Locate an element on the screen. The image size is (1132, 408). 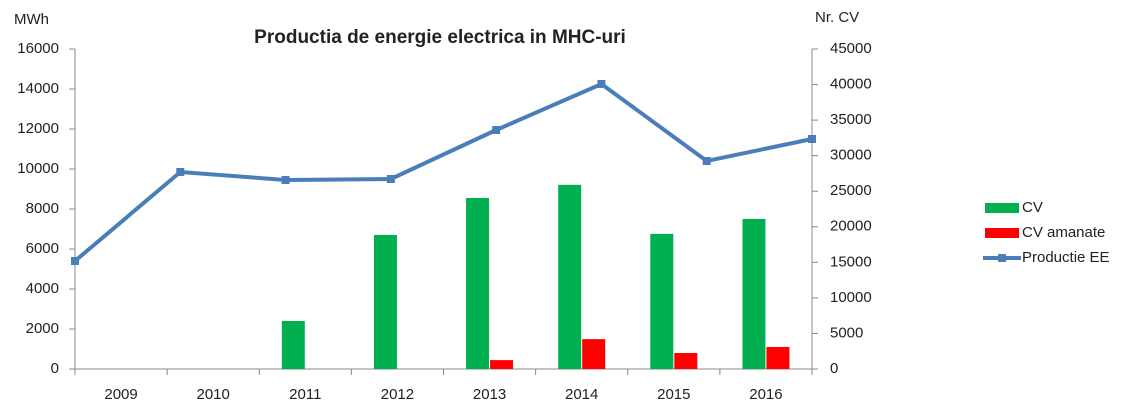
y2-tick-label: 0 is located at coordinates (834, 368).